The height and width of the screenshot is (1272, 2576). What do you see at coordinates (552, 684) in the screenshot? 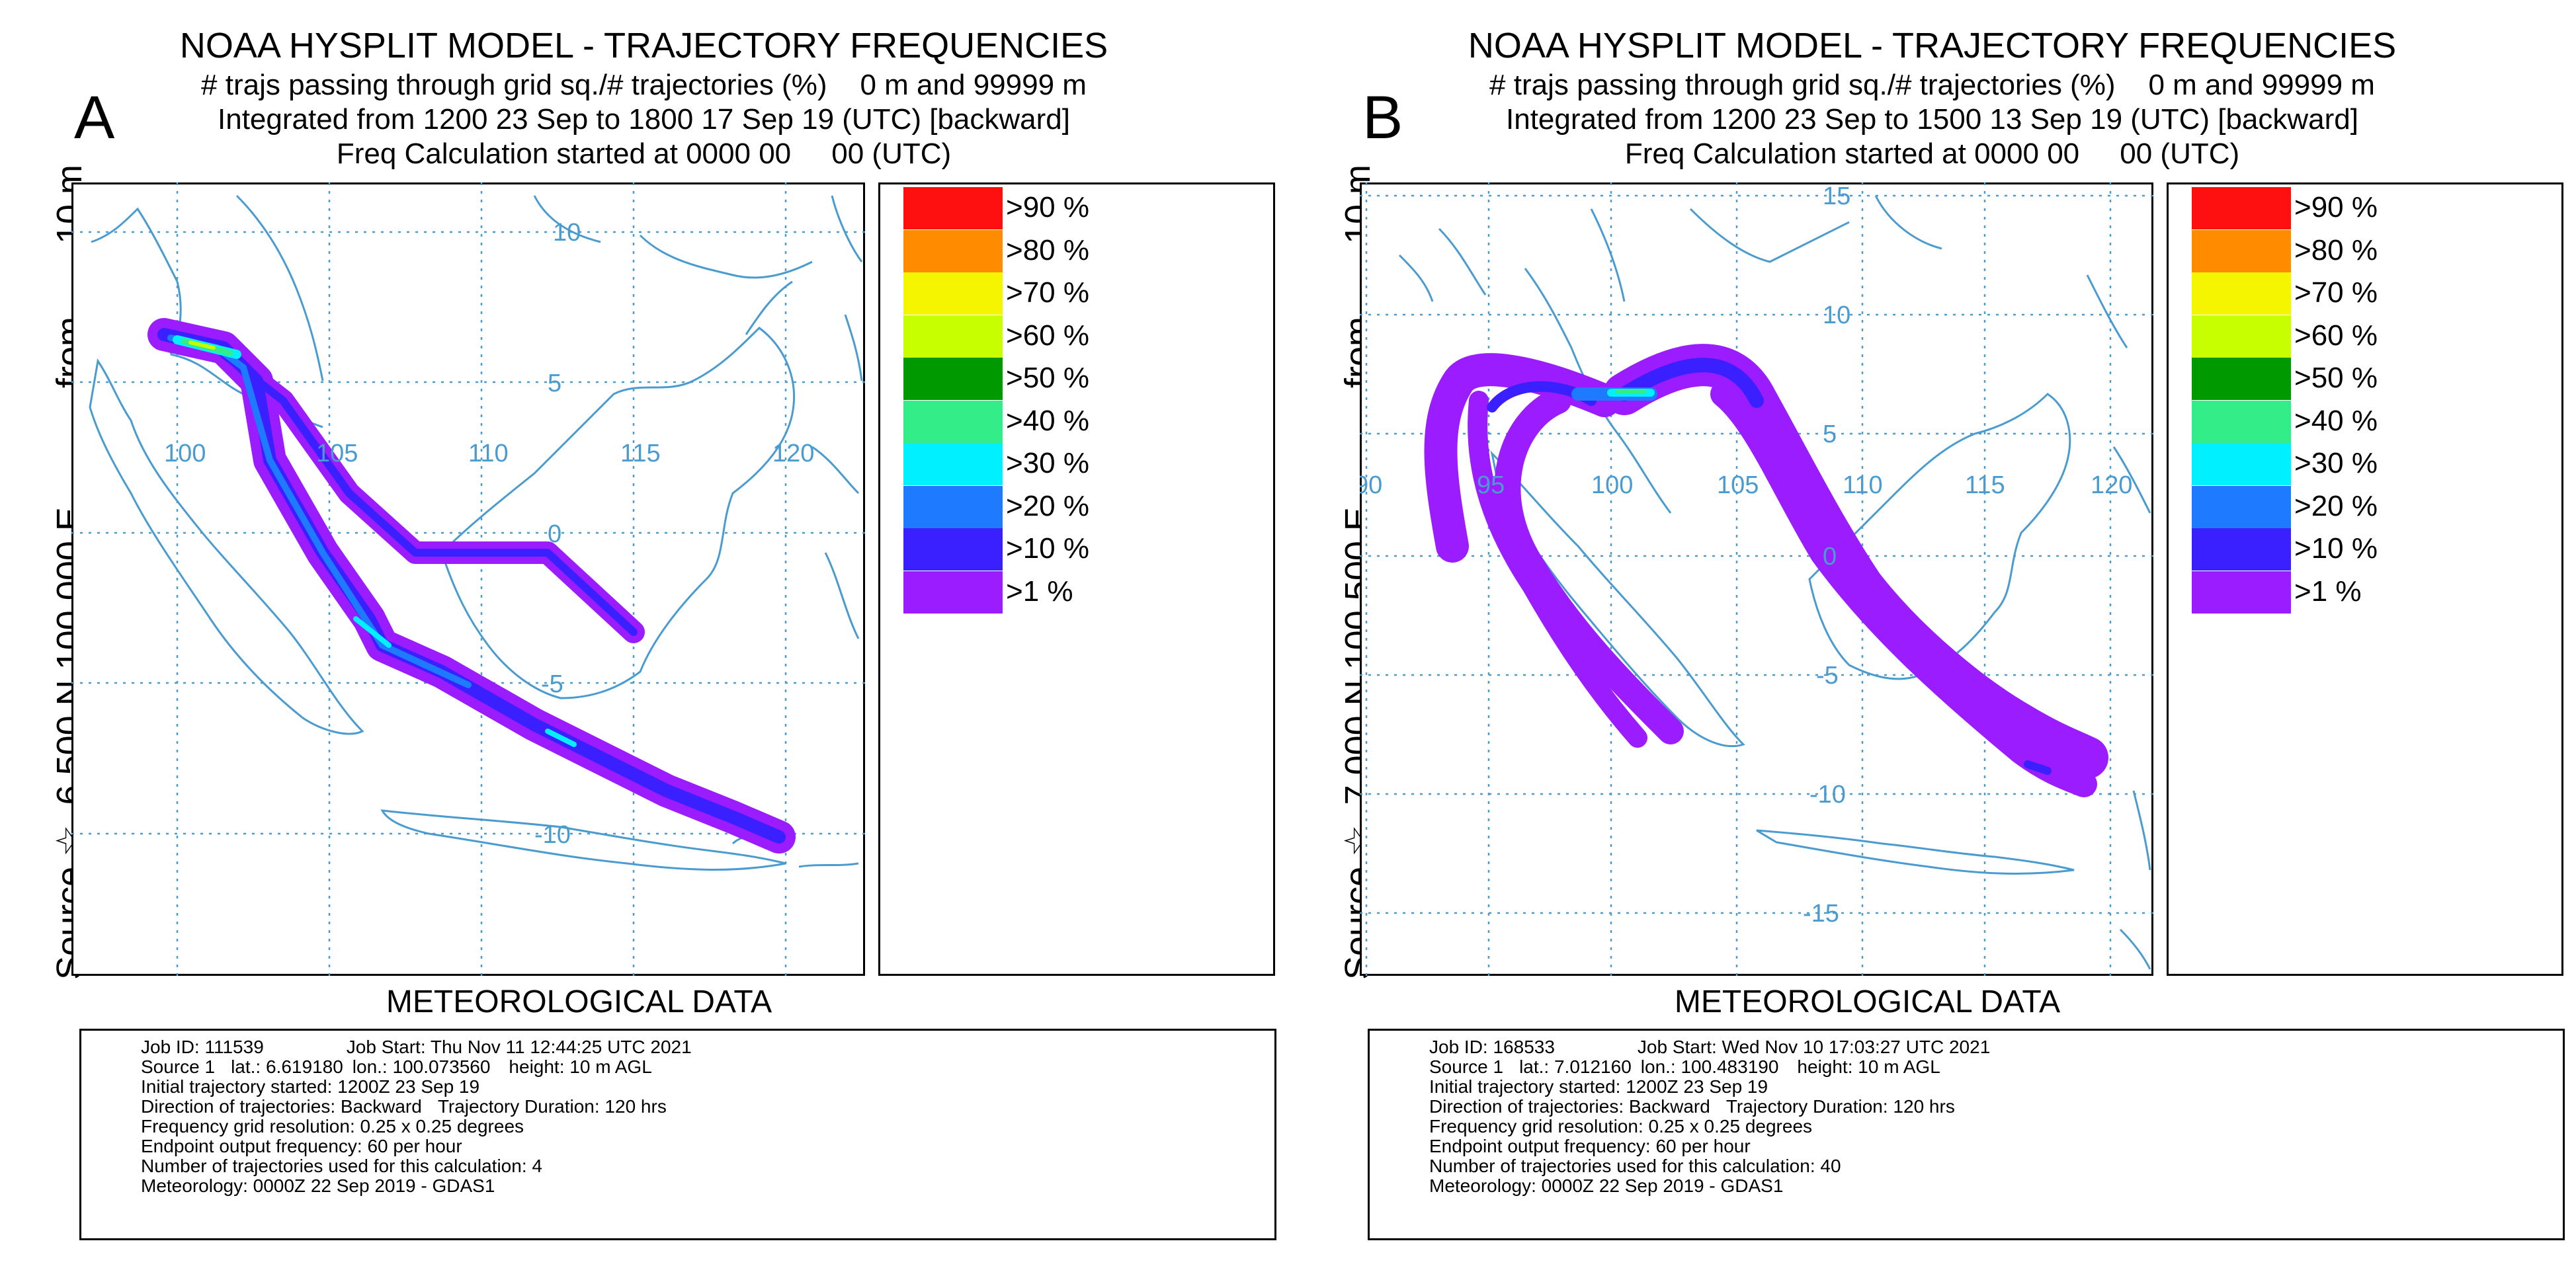
I see `lat-label: -5` at bounding box center [552, 684].